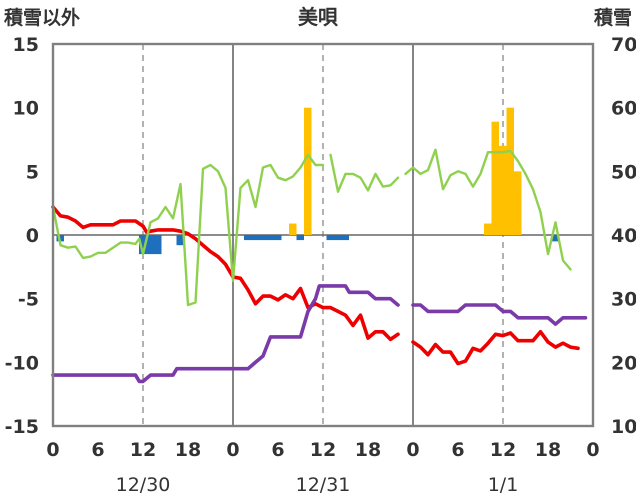 The height and width of the screenshot is (501, 636). I want to click on right-y-tick-label: 60, so click(623, 109).